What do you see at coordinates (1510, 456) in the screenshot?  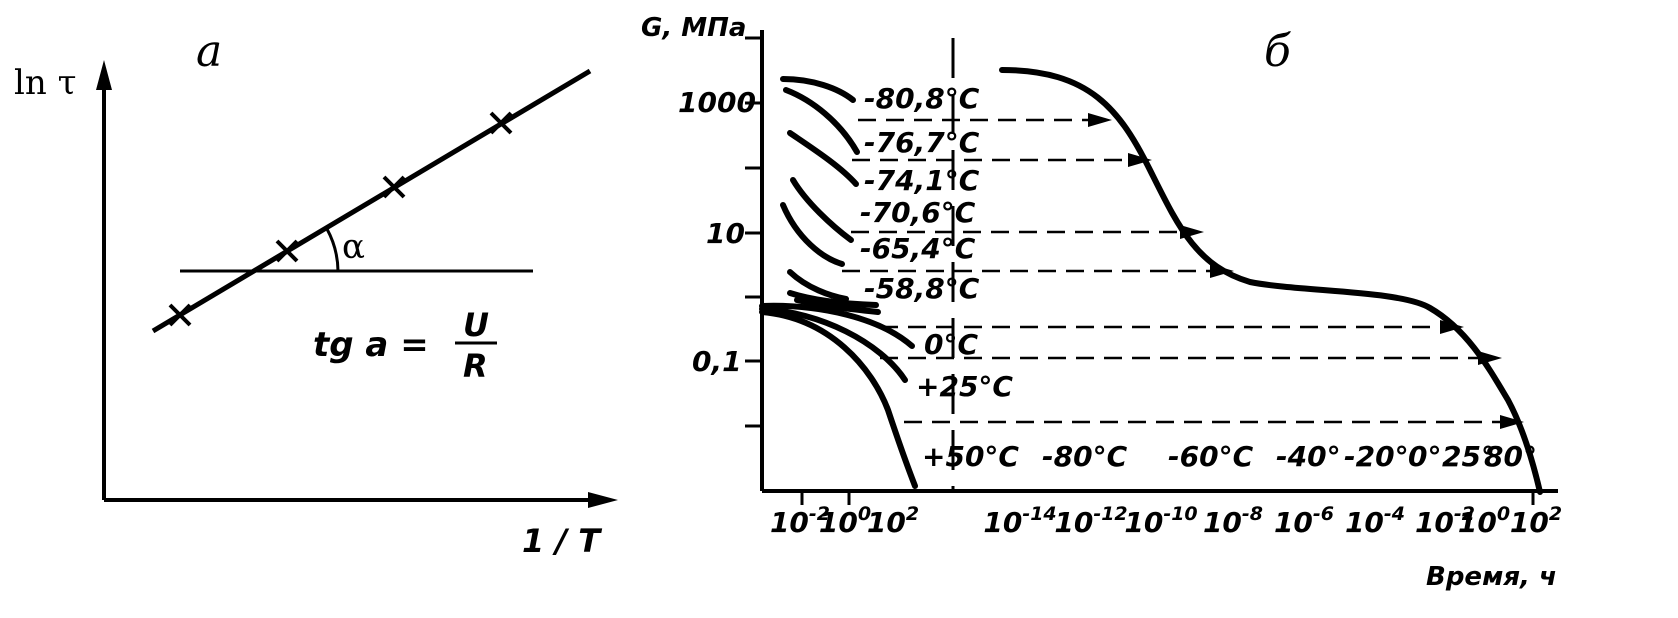 I see `master-temp-80c: 80°` at bounding box center [1510, 456].